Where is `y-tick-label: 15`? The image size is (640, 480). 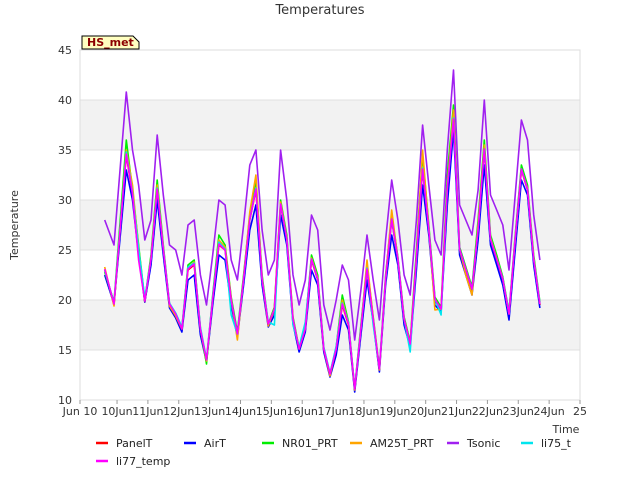 y-tick-label: 15 is located at coordinates (65, 350).